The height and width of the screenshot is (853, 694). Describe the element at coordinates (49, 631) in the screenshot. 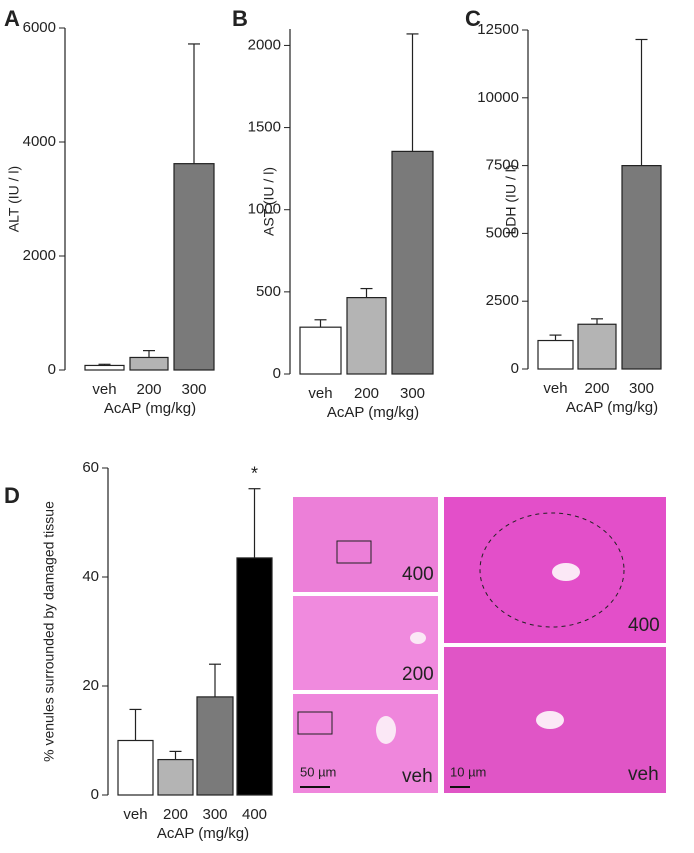

I see `y-axis-label: % venules surrounded by damaged tissue` at that location.